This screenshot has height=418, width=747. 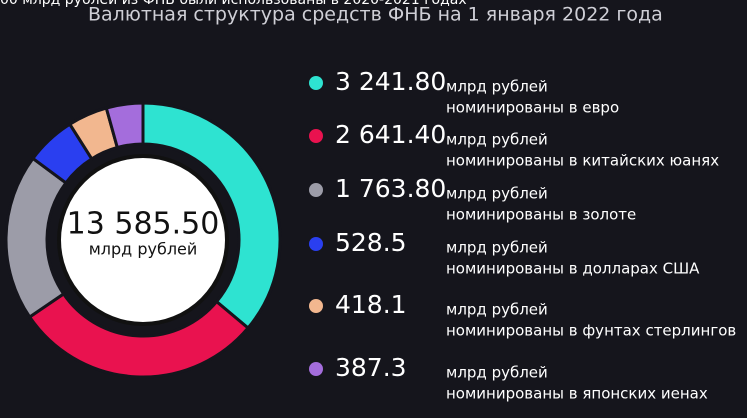 I want to click on value-label: 1 763.80, so click(x=390, y=188).